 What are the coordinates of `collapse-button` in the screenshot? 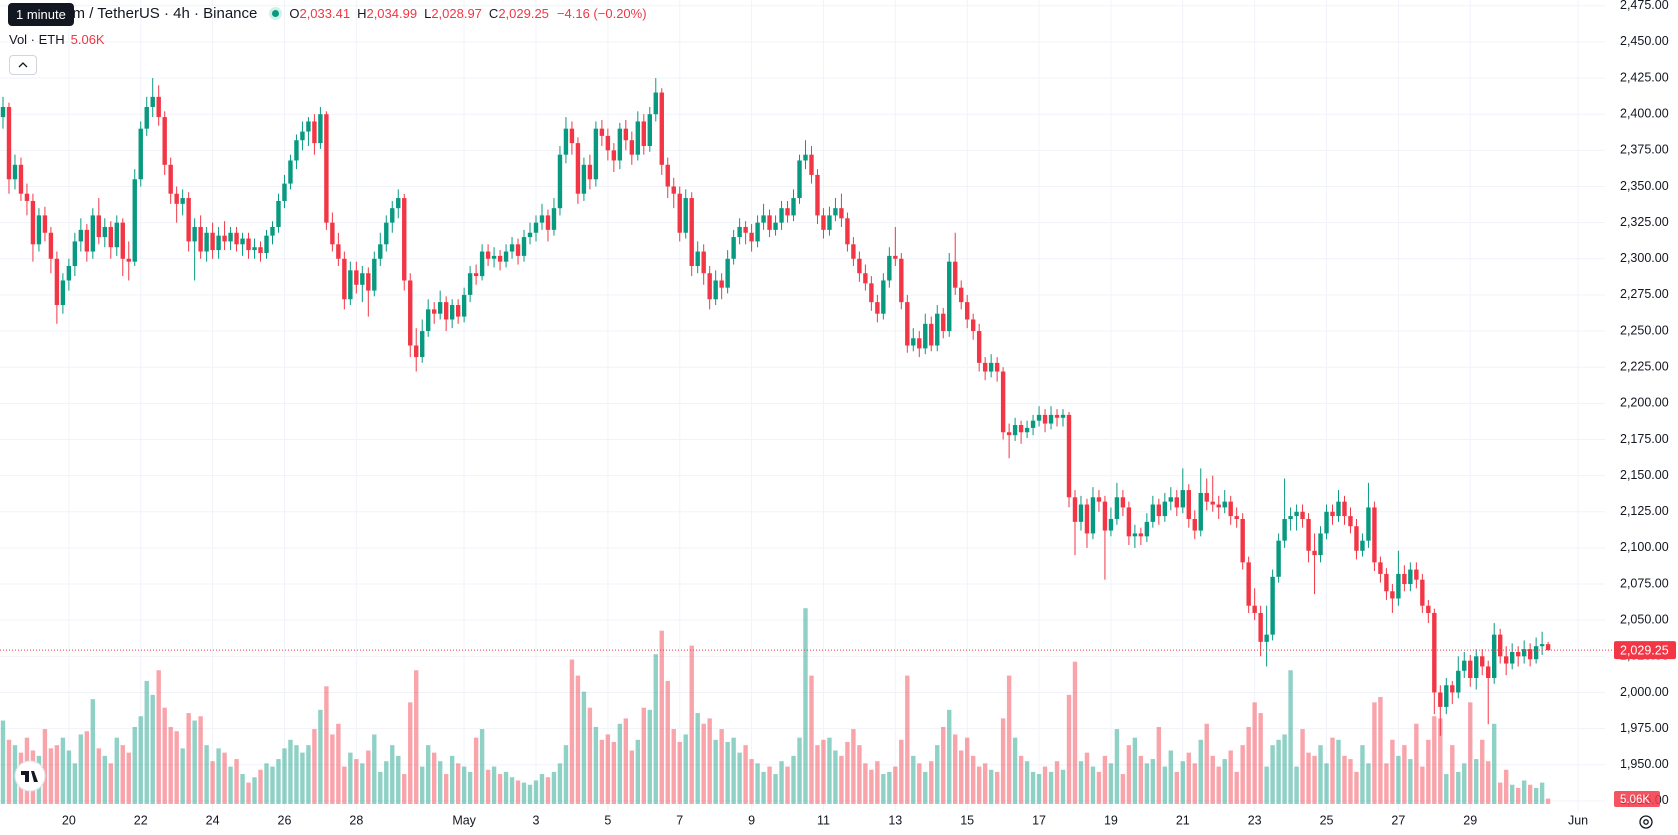 It's located at (23, 65).